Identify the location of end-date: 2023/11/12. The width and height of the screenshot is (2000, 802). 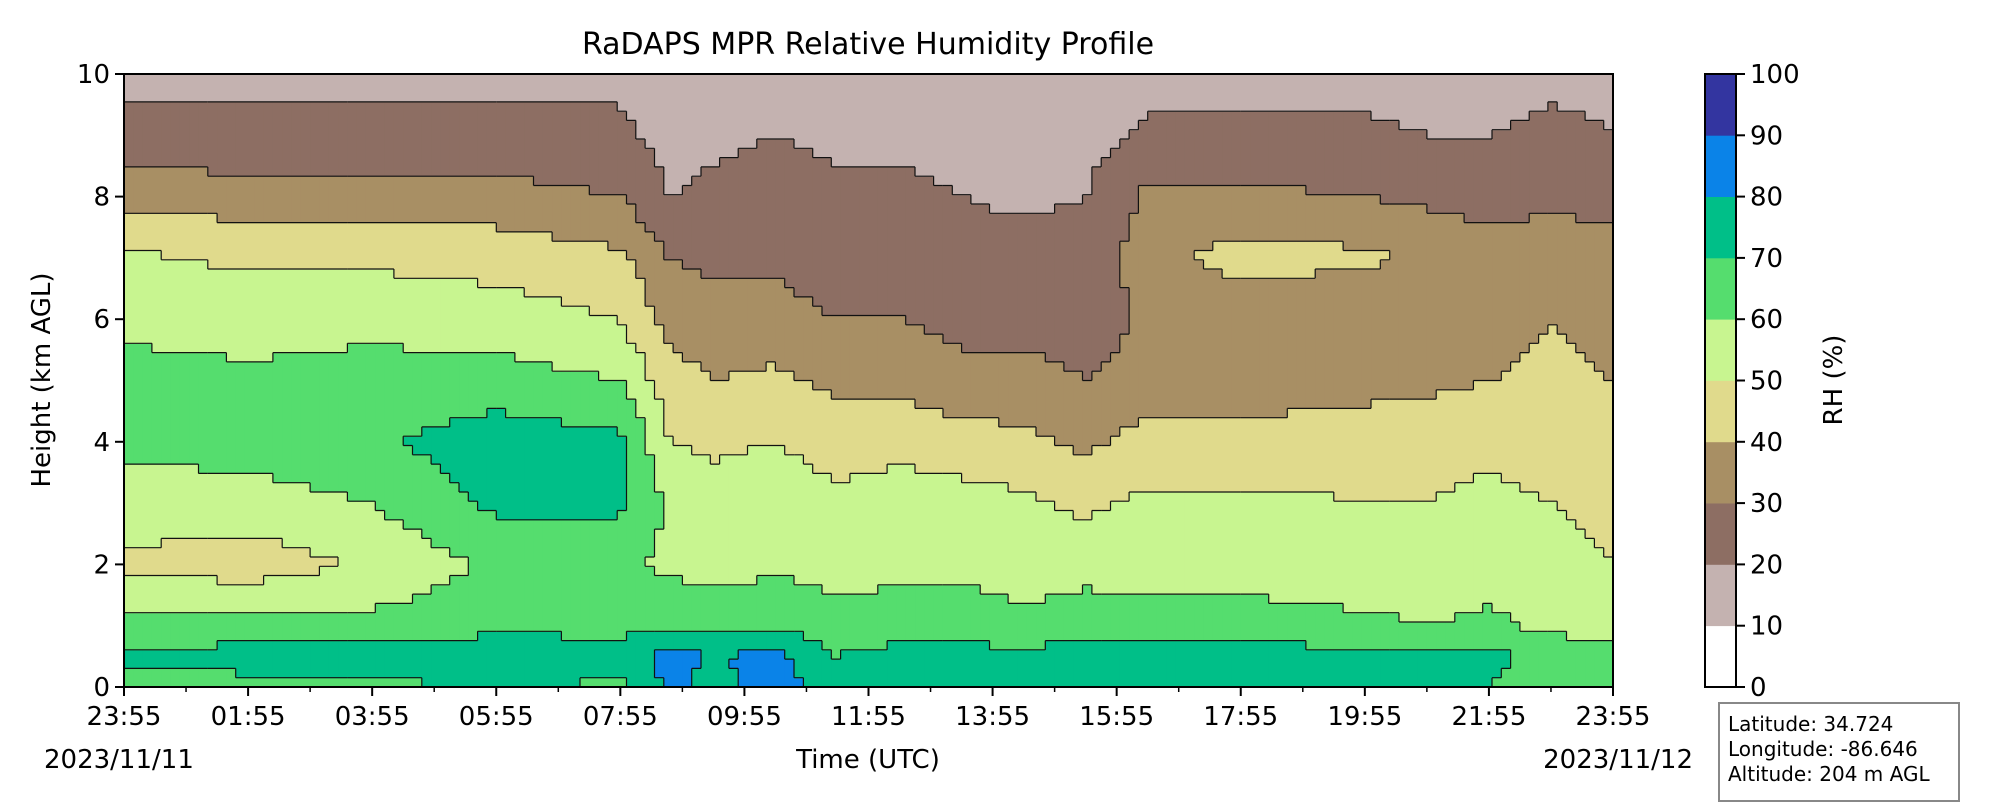
(1618, 760).